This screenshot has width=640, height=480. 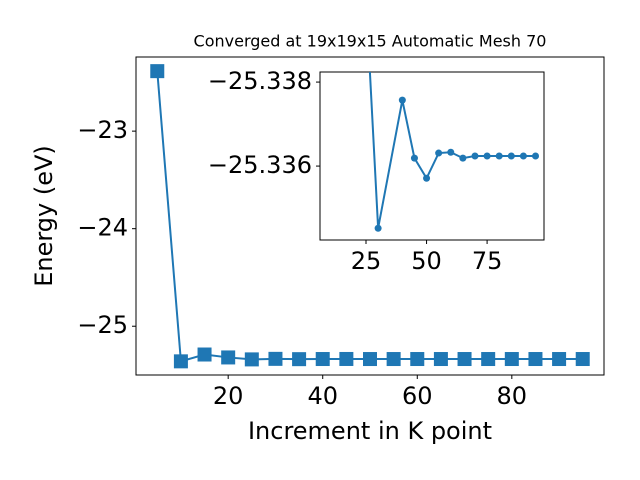 I want to click on x-tick-label: 20, so click(x=228, y=396).